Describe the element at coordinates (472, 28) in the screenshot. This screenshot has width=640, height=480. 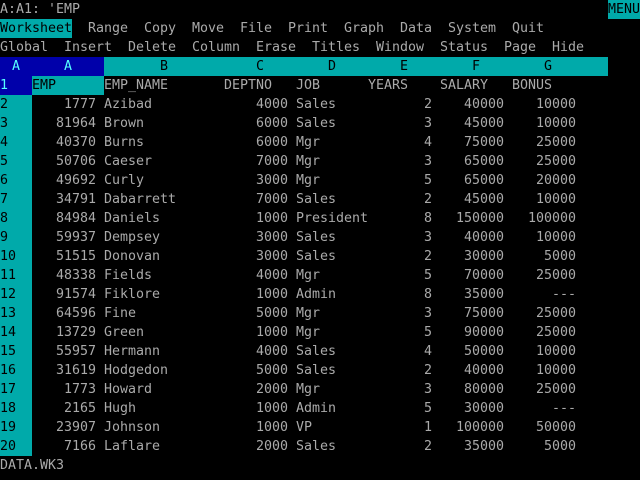
I see `menu-item-system: System` at that location.